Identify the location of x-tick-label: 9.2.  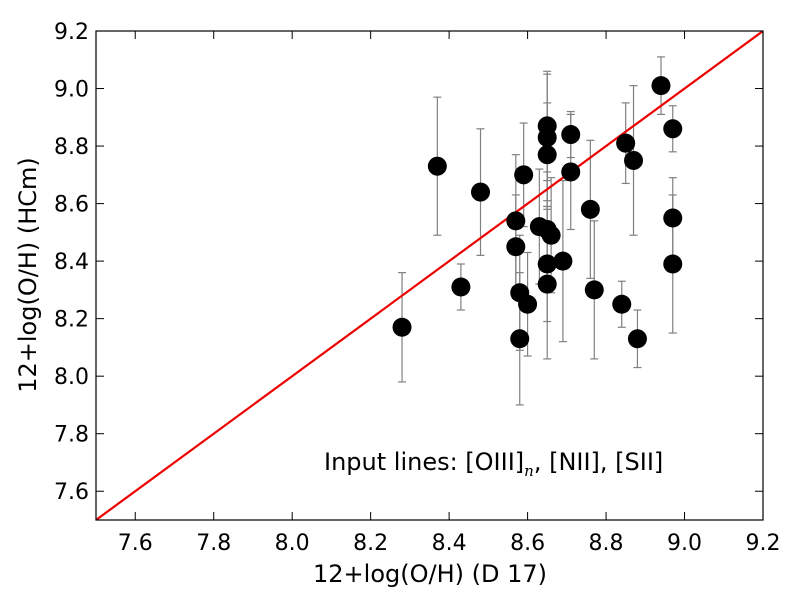
(763, 543).